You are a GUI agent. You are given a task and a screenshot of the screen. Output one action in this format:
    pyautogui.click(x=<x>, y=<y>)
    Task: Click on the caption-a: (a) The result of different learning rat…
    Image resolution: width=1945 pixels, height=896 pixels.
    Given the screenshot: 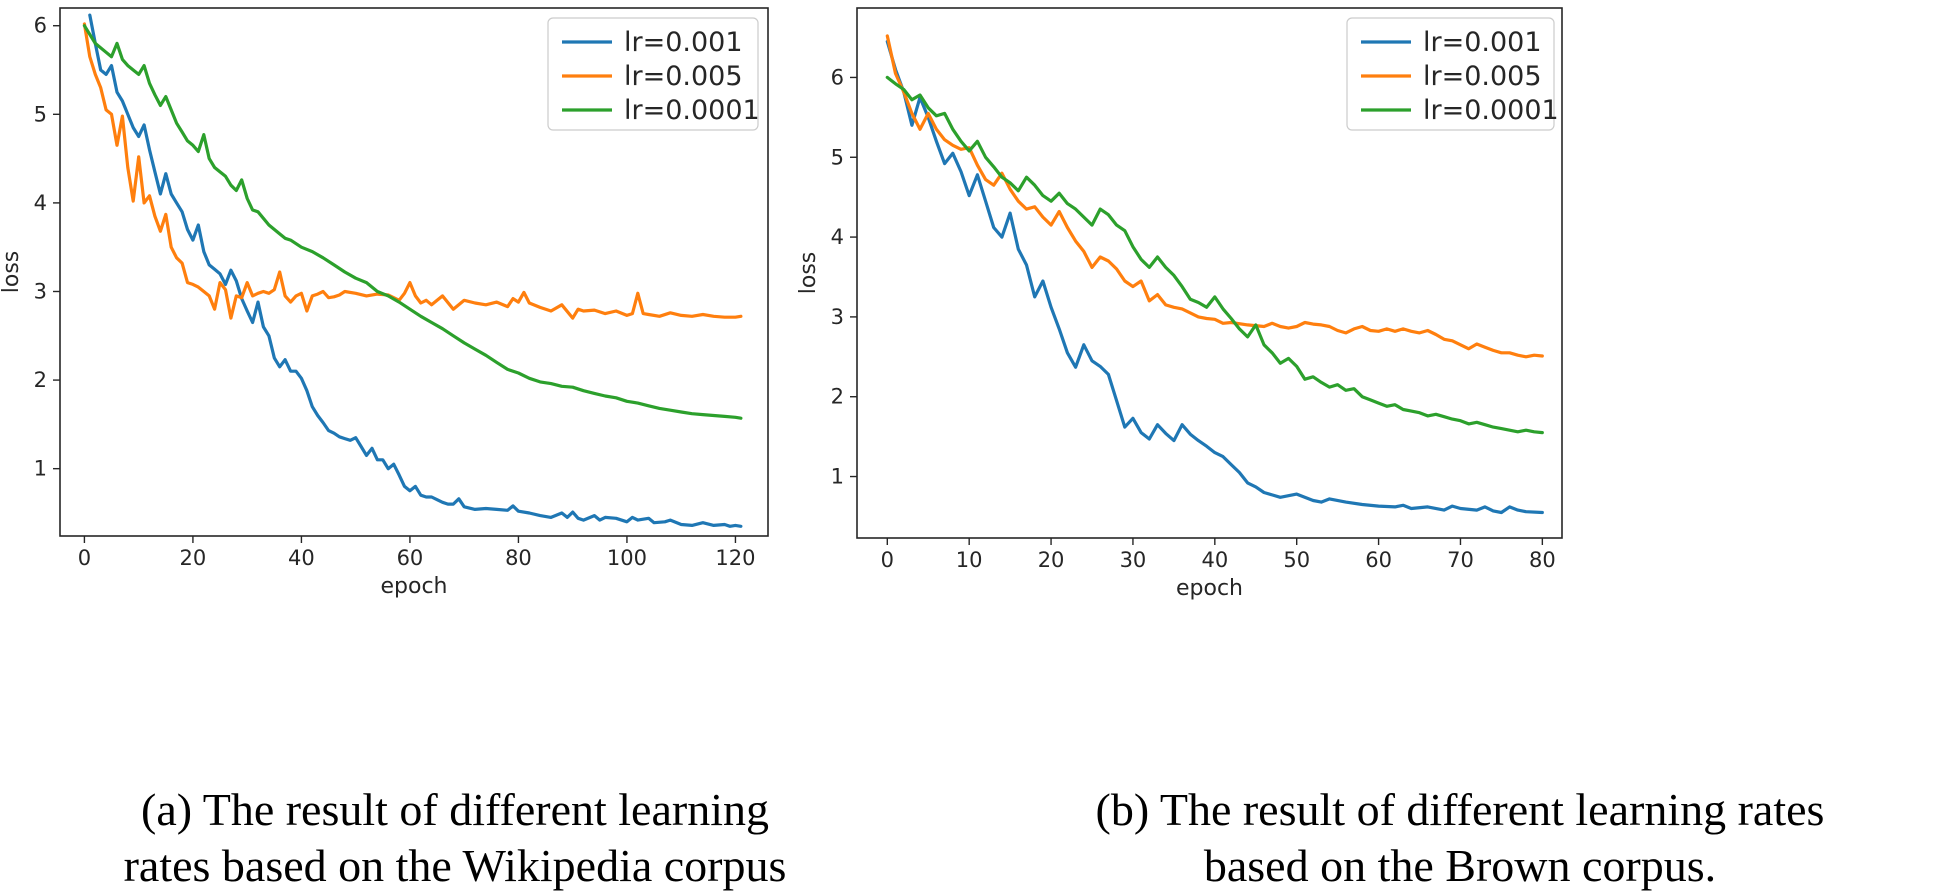 What is the action you would take?
    pyautogui.click(x=455, y=838)
    